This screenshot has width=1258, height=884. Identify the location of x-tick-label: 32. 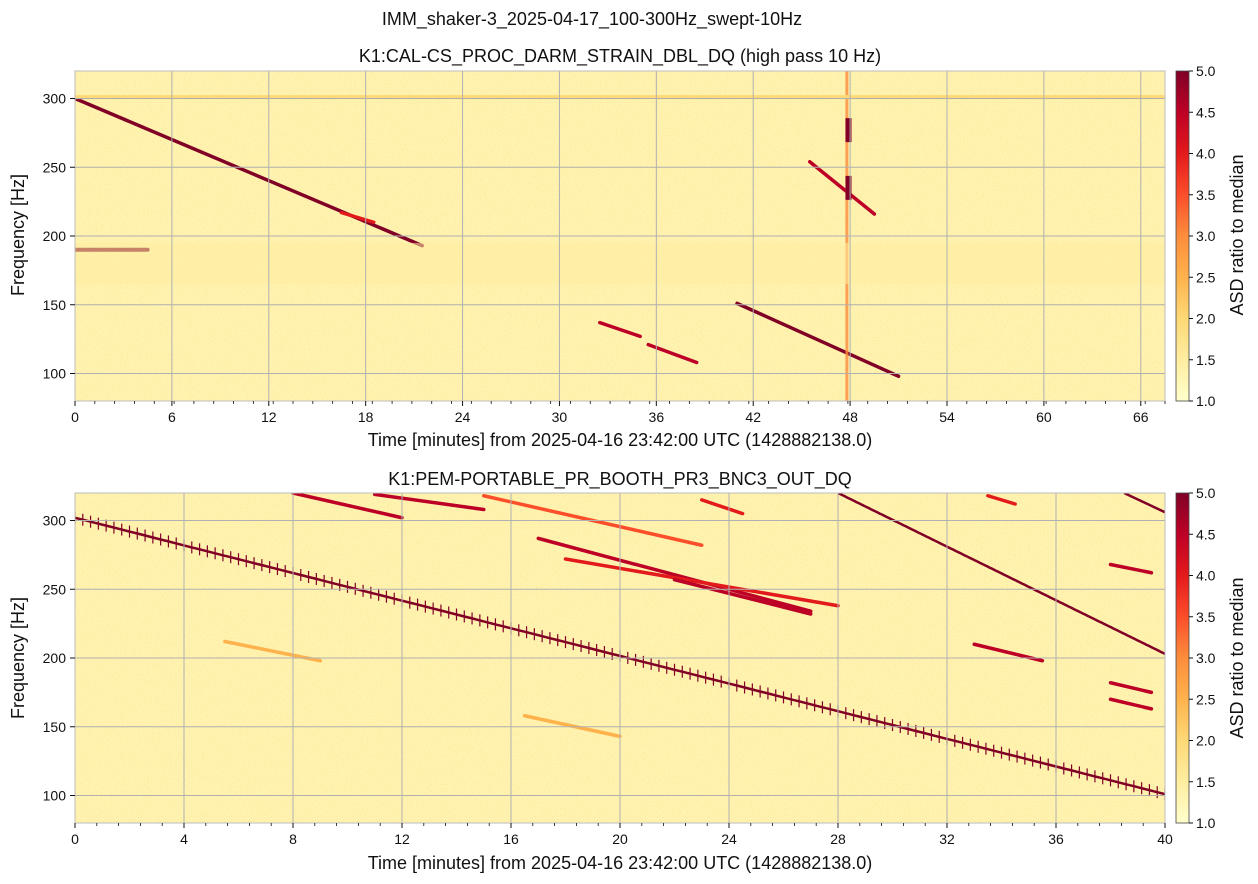
(947, 839).